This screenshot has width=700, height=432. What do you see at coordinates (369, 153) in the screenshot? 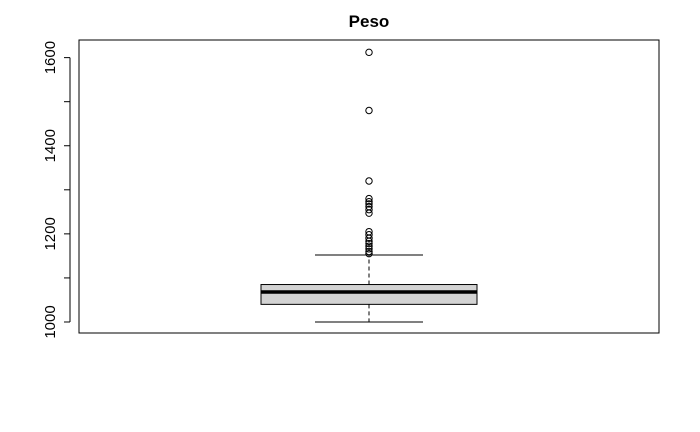
I see `outlier-points` at bounding box center [369, 153].